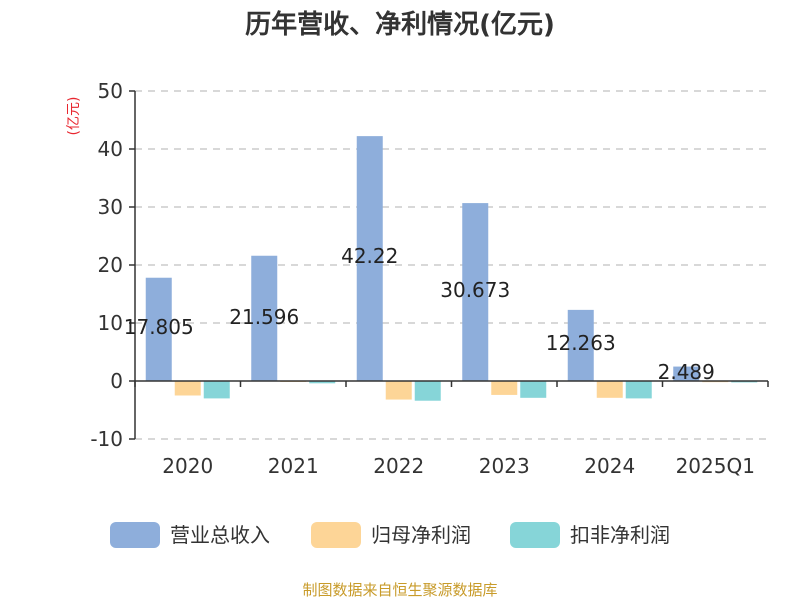 The width and height of the screenshot is (800, 600). I want to click on y-tick-label: 20, so click(110, 265).